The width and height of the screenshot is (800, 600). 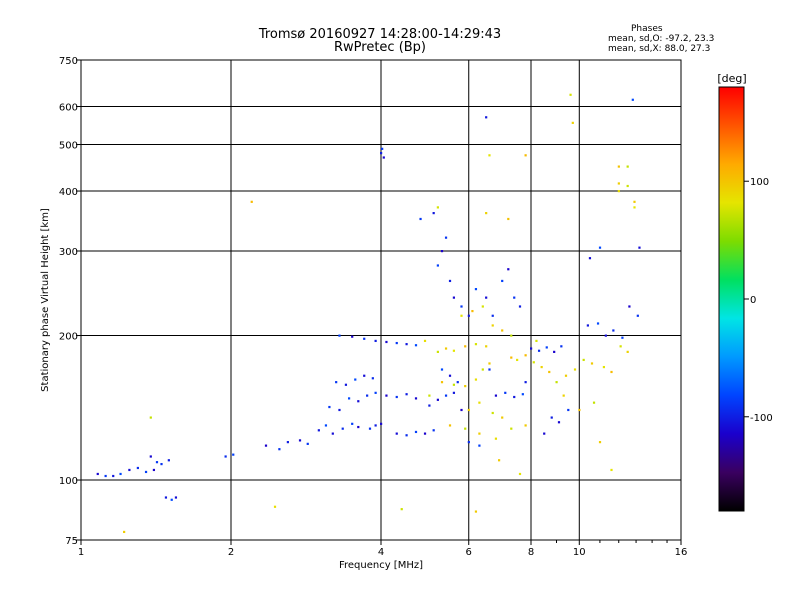 I want to click on y-tick-label: 100, so click(x=68, y=481).